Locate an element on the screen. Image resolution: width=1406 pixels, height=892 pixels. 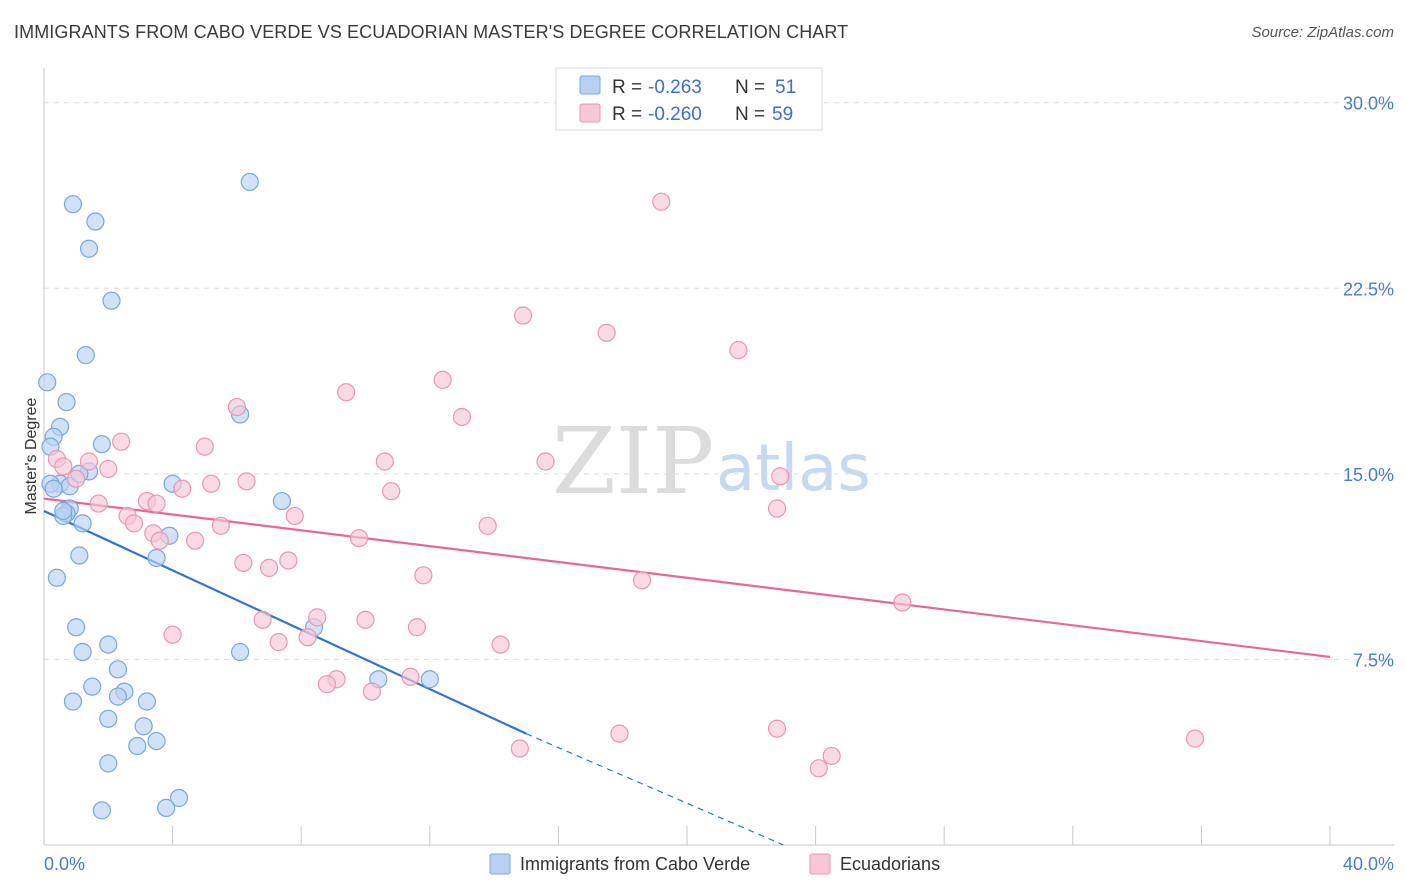
trend-line-cabo-verde-extension is located at coordinates (655, 789).